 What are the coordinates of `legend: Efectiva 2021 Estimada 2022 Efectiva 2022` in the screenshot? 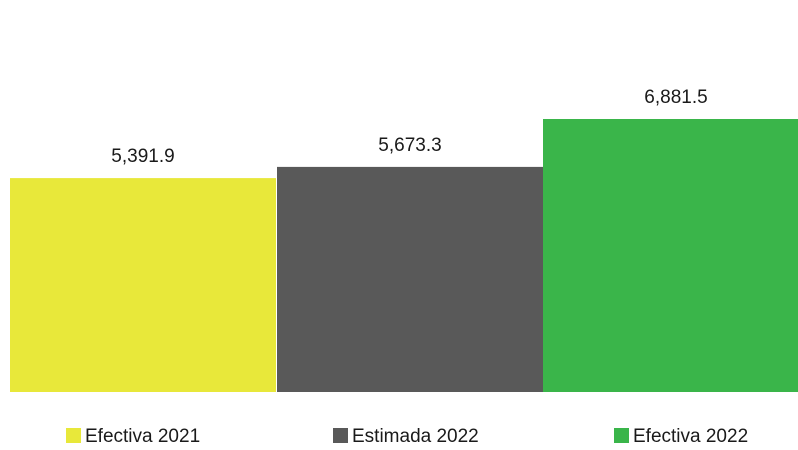 It's located at (407, 436).